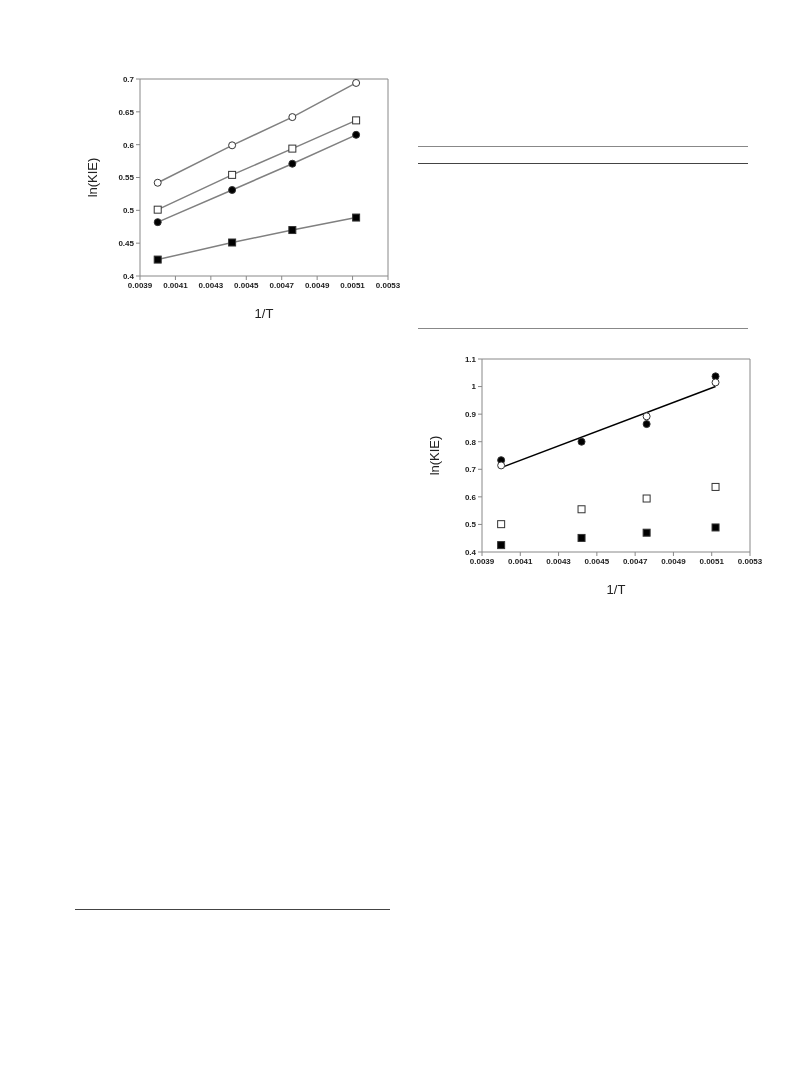 The image size is (809, 1067). I want to click on y-tick-label: 0.8, so click(470, 442).